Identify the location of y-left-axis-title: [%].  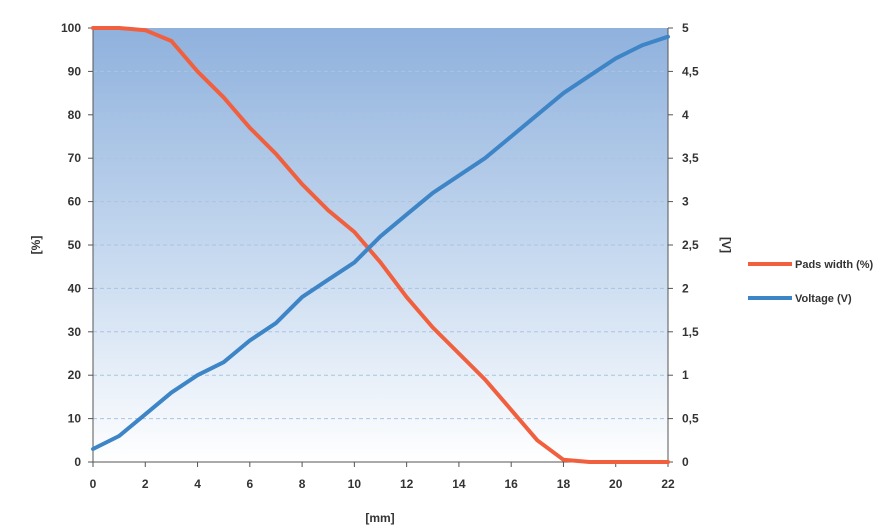
(36, 245).